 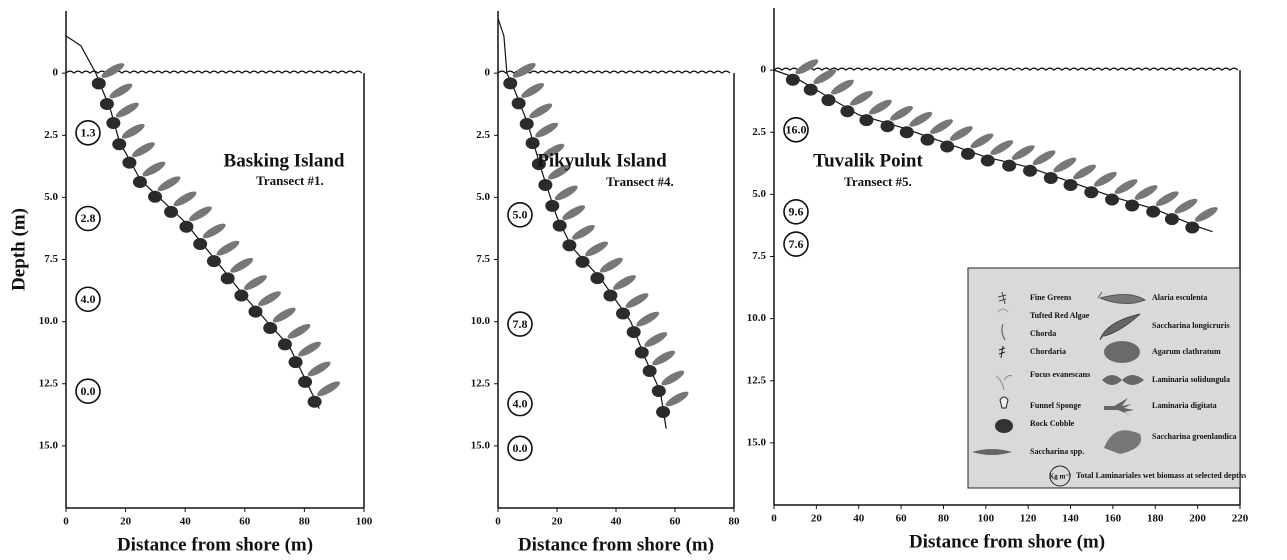 I want to click on biomass-label: 0.0, so click(x=520, y=448).